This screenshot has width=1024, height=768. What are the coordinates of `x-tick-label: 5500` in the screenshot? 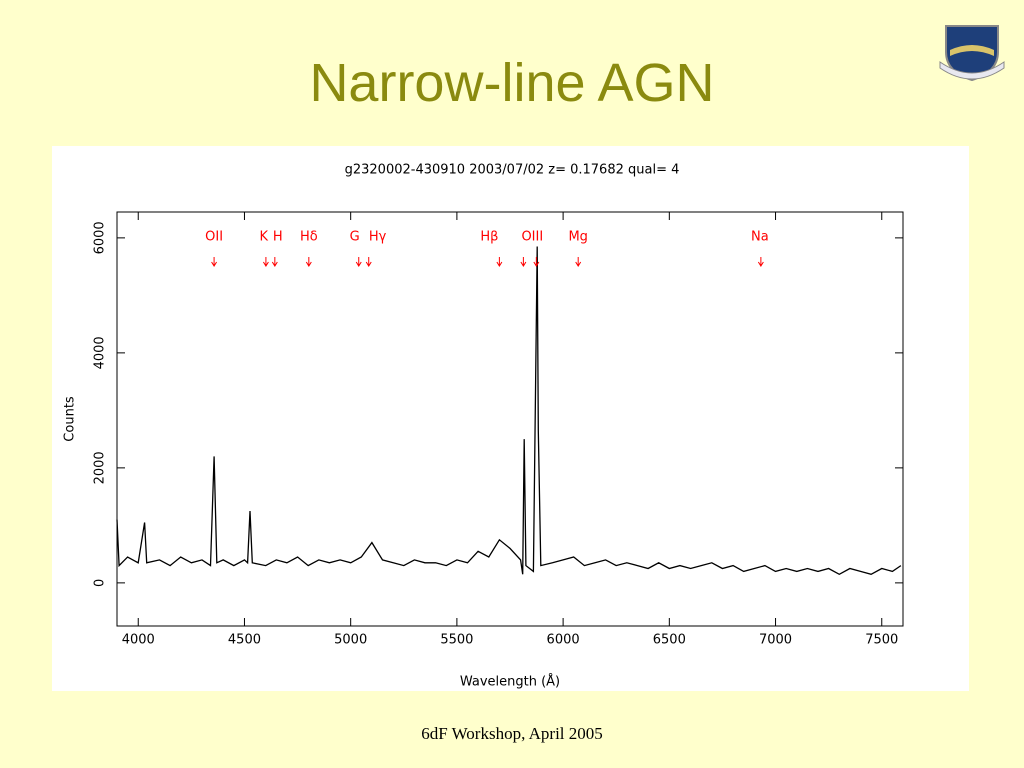 It's located at (456, 640).